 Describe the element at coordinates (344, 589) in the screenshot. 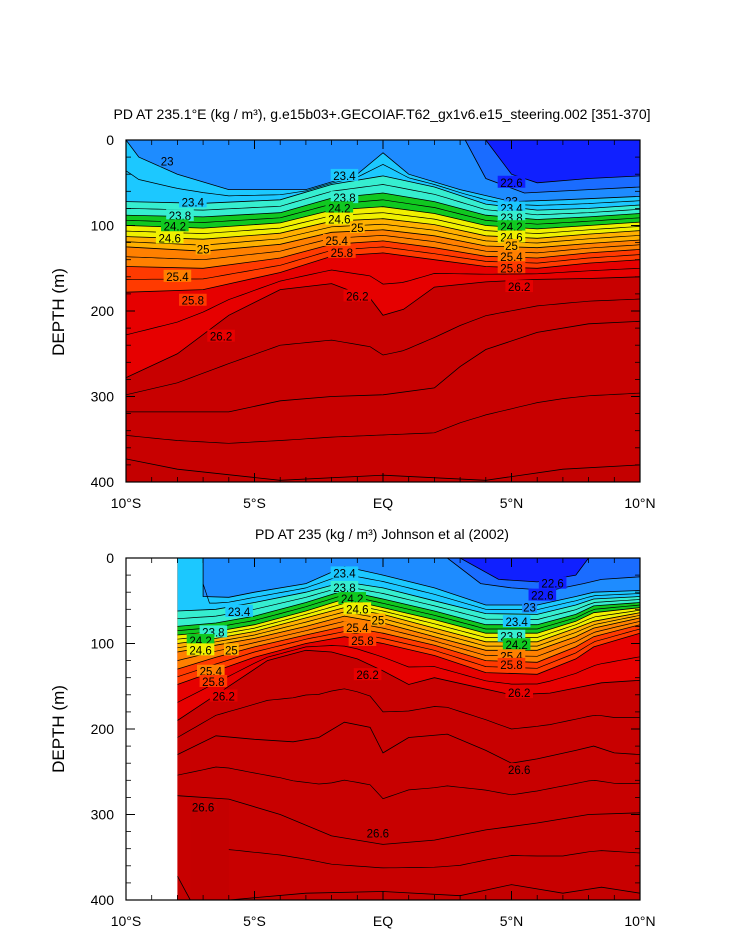

I see `contour-label: 23.8` at that location.